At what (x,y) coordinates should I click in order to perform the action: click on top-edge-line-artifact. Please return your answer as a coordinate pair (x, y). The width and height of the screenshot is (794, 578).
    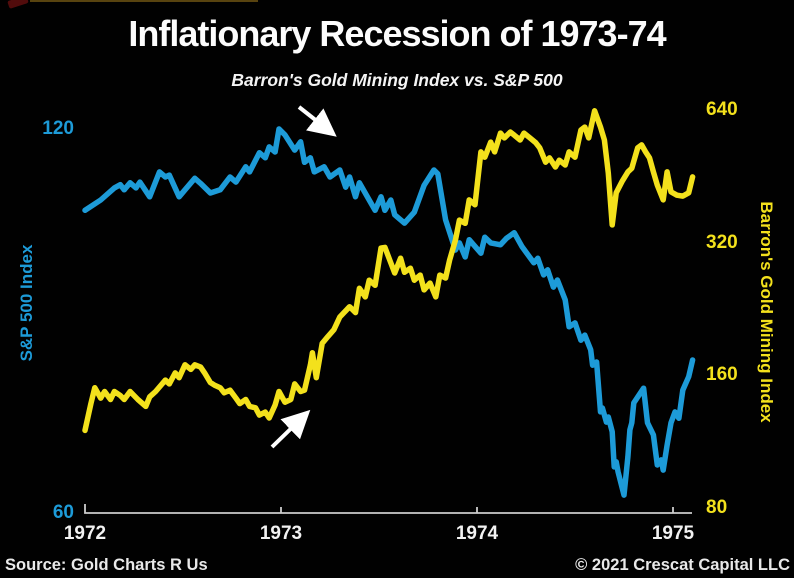
    Looking at the image, I should click on (144, 1).